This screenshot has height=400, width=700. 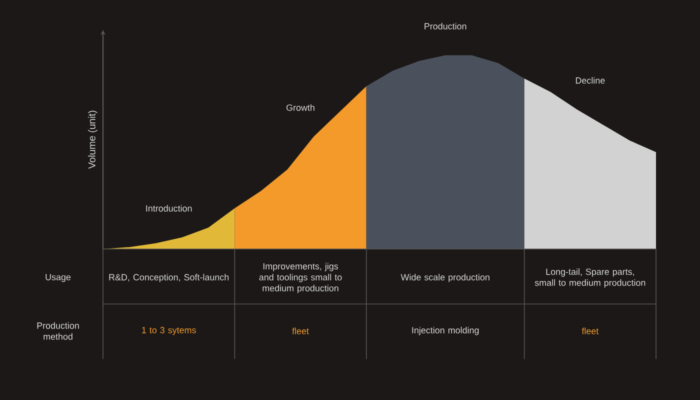 What do you see at coordinates (445, 331) in the screenshot?
I see `text: Injection molding` at bounding box center [445, 331].